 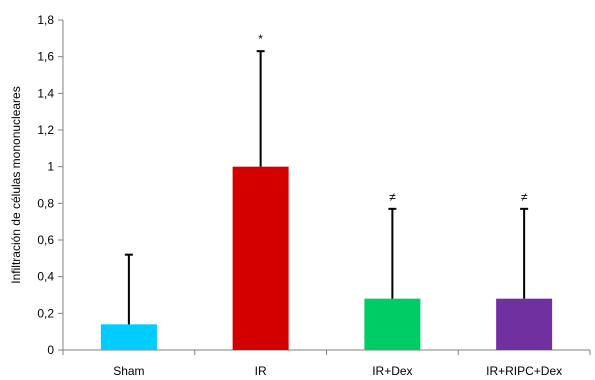 What do you see at coordinates (45, 277) in the screenshot?
I see `y-tick-label: 0,4` at bounding box center [45, 277].